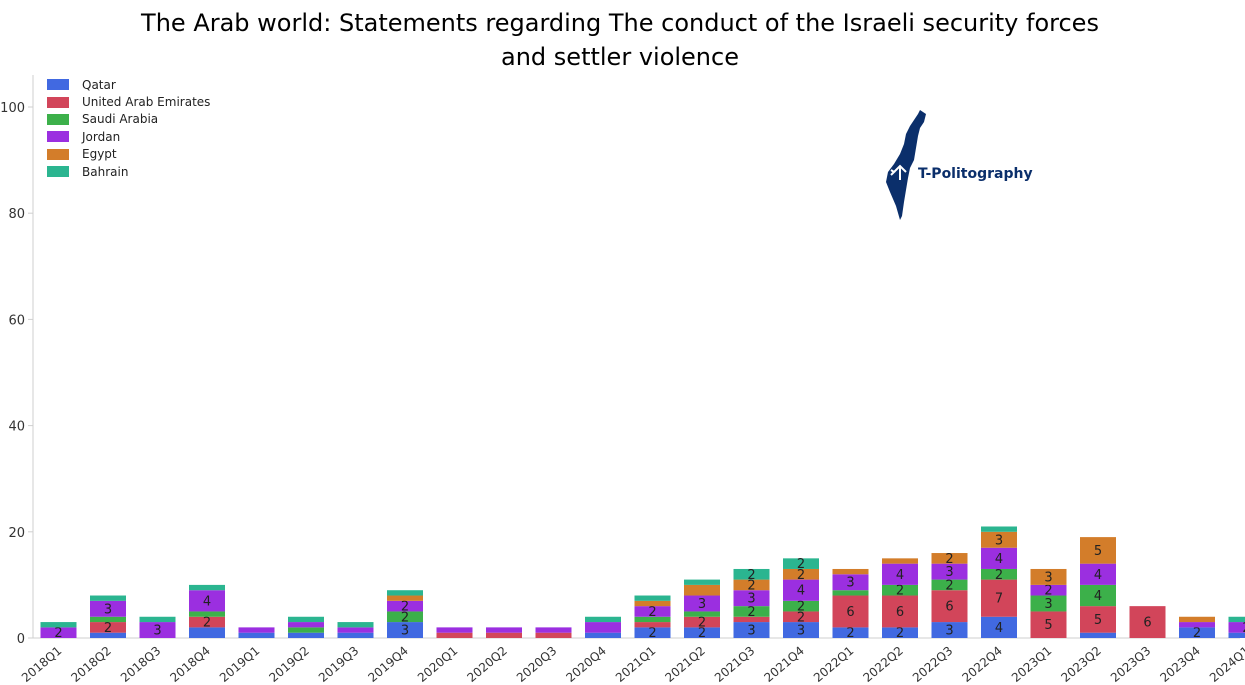 This screenshot has height=685, width=1245. Describe the element at coordinates (1130, 664) in the screenshot. I see `x-tick-label: 2023Q3` at that location.